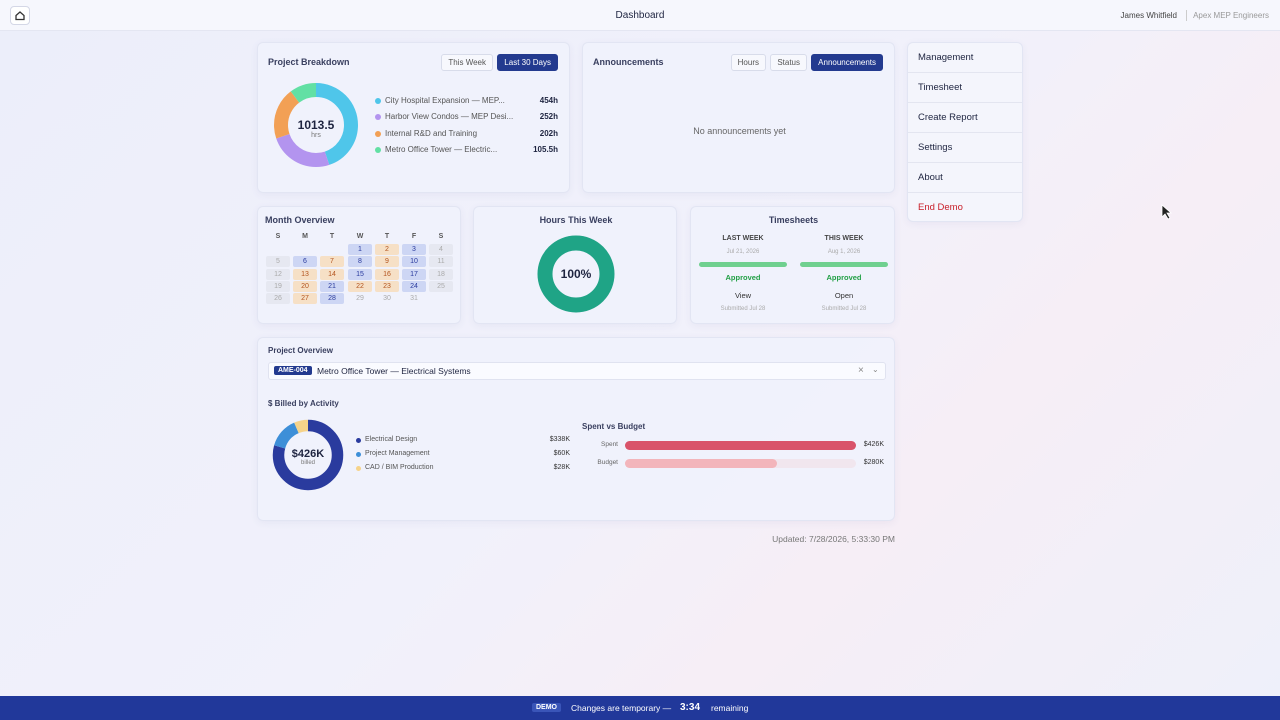 Image resolution: width=1280 pixels, height=720 pixels. I want to click on calendar-day: 10, so click(414, 262).